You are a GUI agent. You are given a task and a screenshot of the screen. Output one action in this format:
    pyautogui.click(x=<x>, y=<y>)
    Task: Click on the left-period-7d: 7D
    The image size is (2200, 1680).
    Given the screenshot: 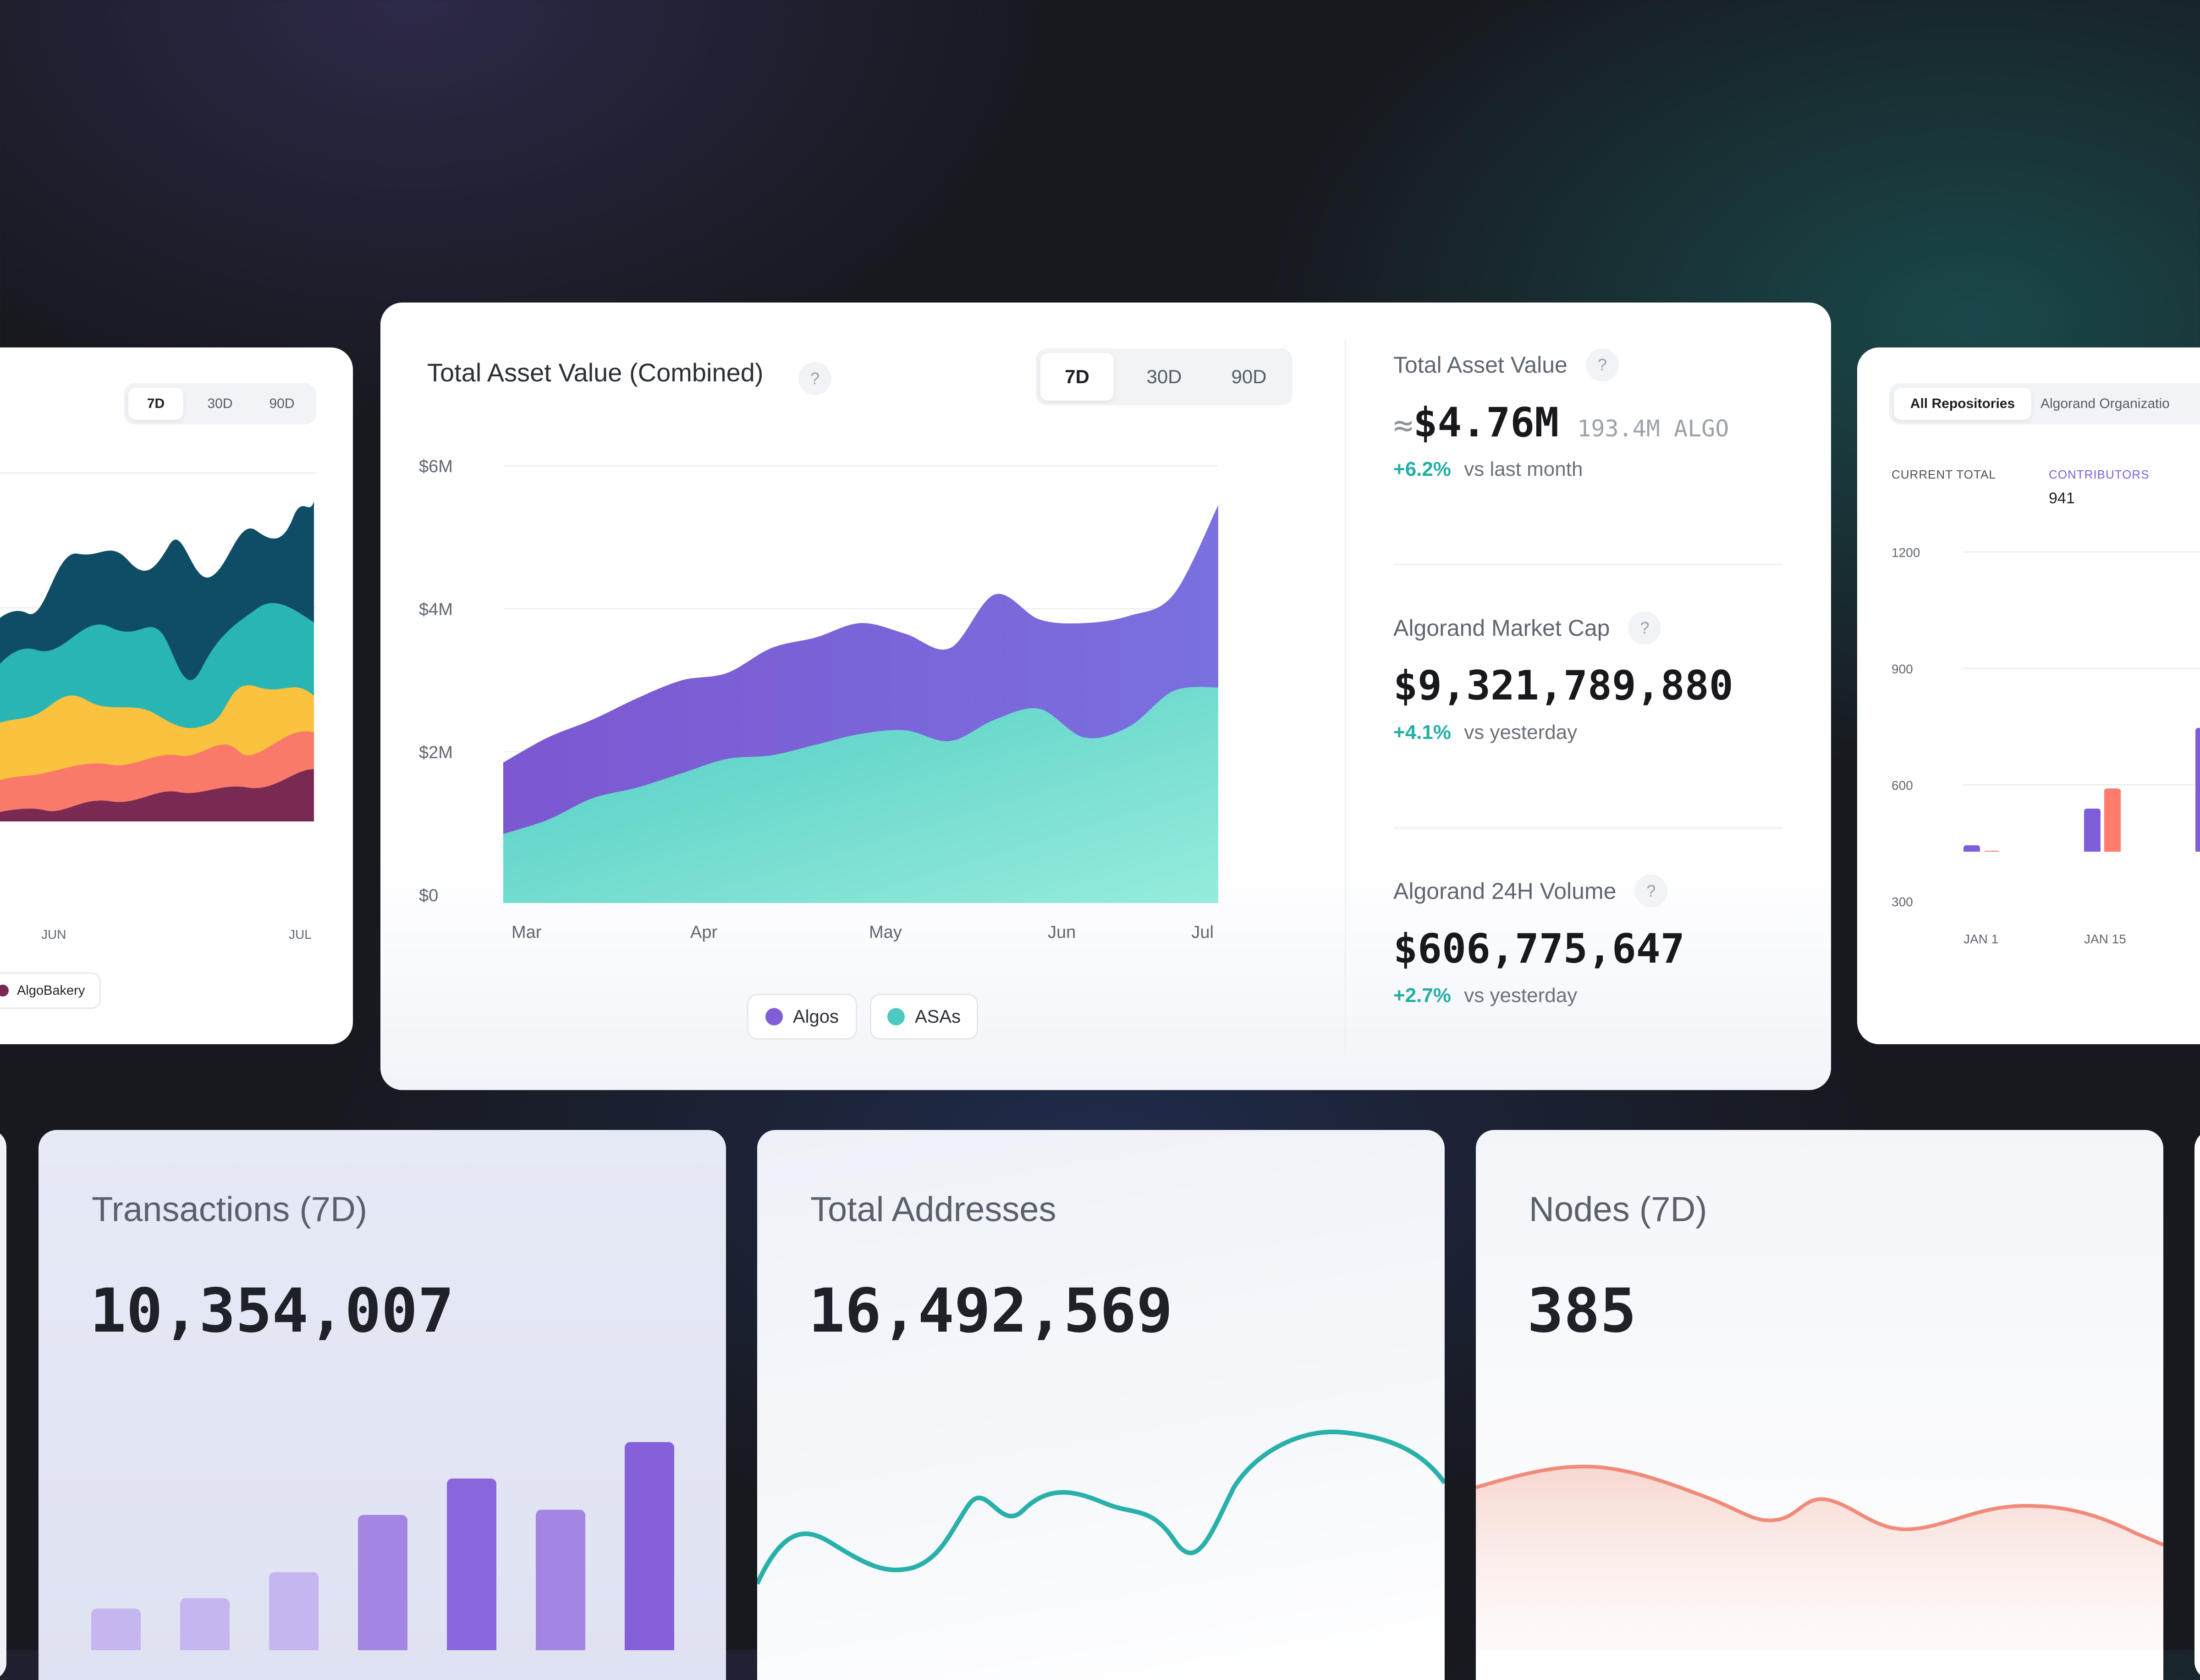 What is the action you would take?
    pyautogui.click(x=155, y=404)
    